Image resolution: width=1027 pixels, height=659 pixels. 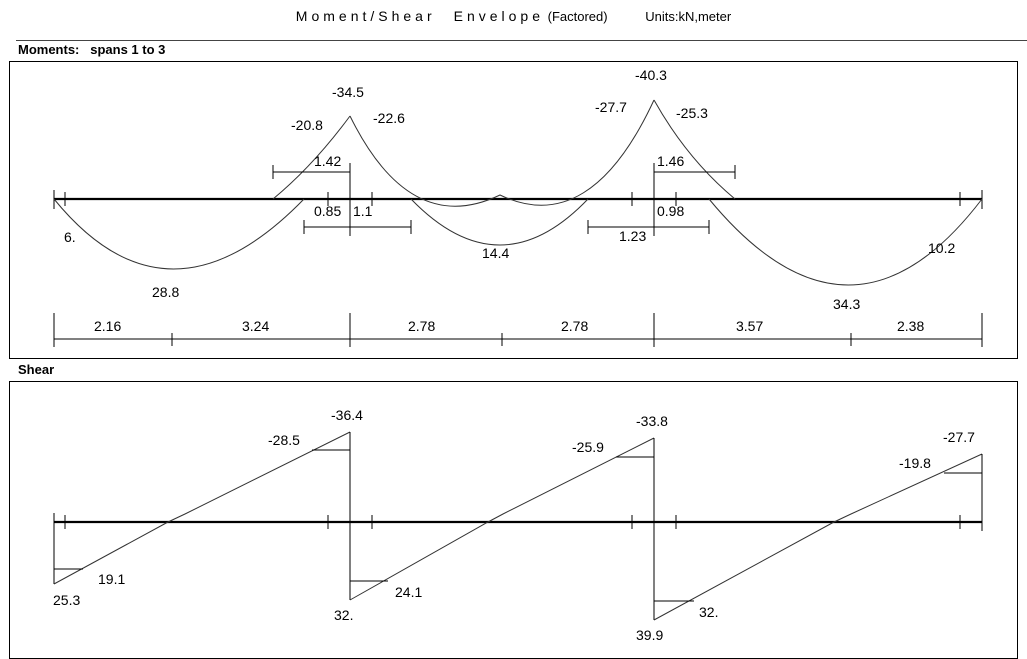 What do you see at coordinates (327, 211) in the screenshot?
I see `support1-bottom-left-cutoff-label: 0.85` at bounding box center [327, 211].